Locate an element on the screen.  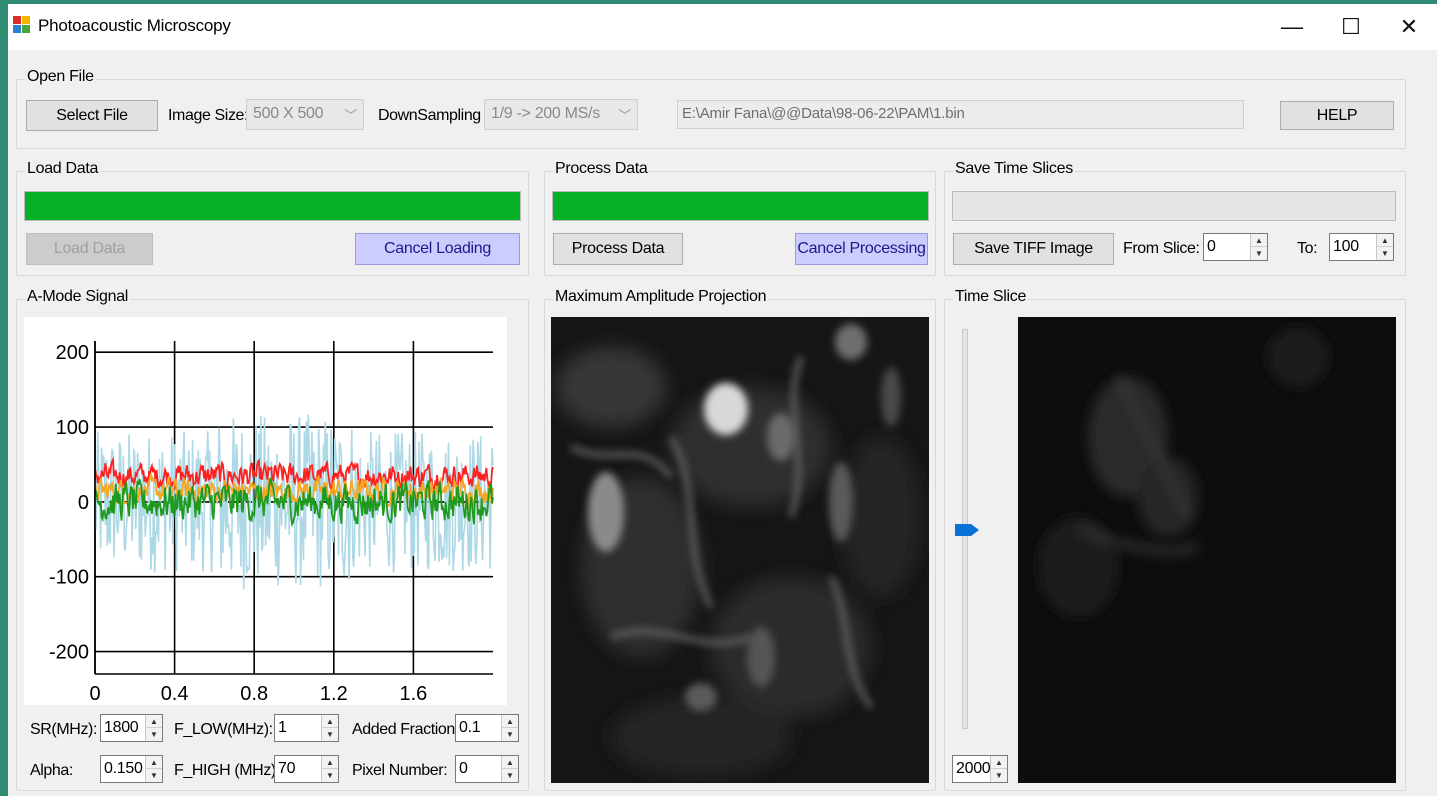
save-slices-label: Save Time Slices is located at coordinates (1014, 169).